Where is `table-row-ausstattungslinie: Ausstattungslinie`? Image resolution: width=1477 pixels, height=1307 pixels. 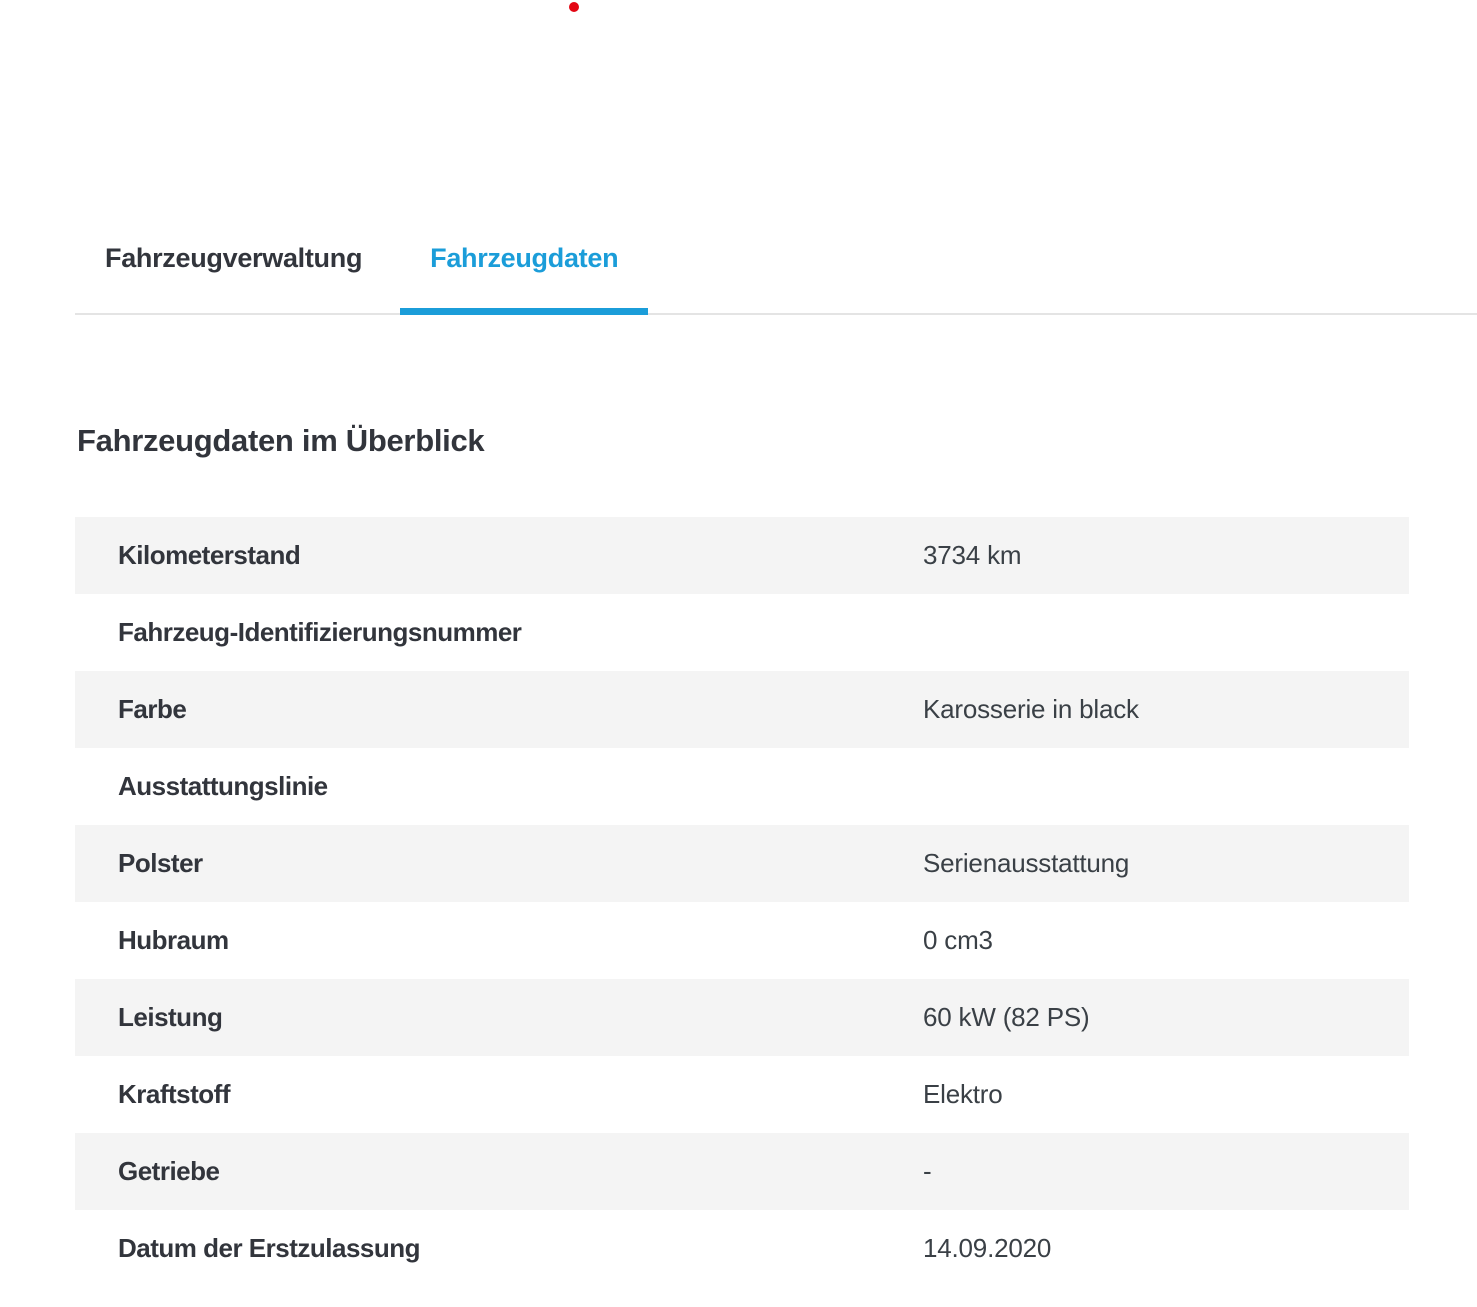 table-row-ausstattungslinie: Ausstattungslinie is located at coordinates (742, 786).